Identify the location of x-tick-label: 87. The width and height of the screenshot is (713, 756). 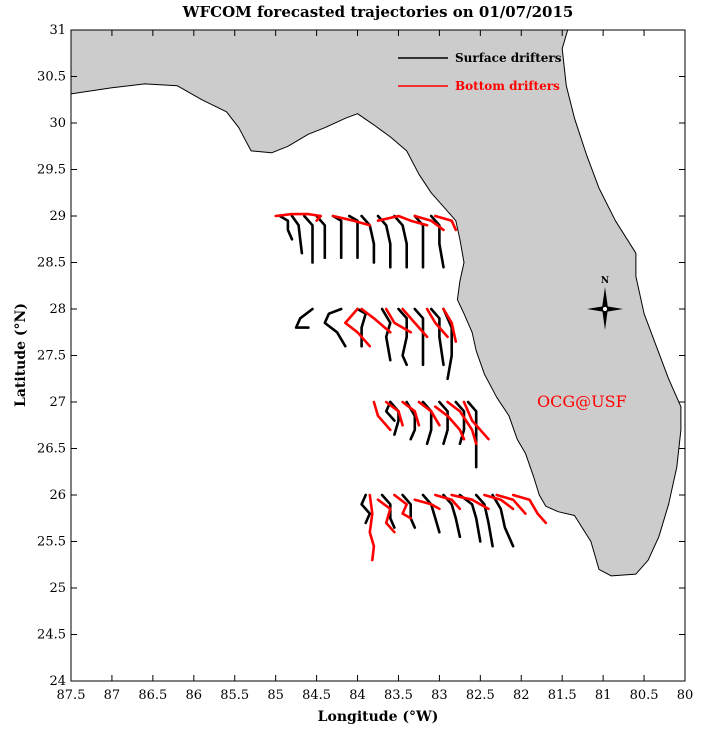
(112, 695).